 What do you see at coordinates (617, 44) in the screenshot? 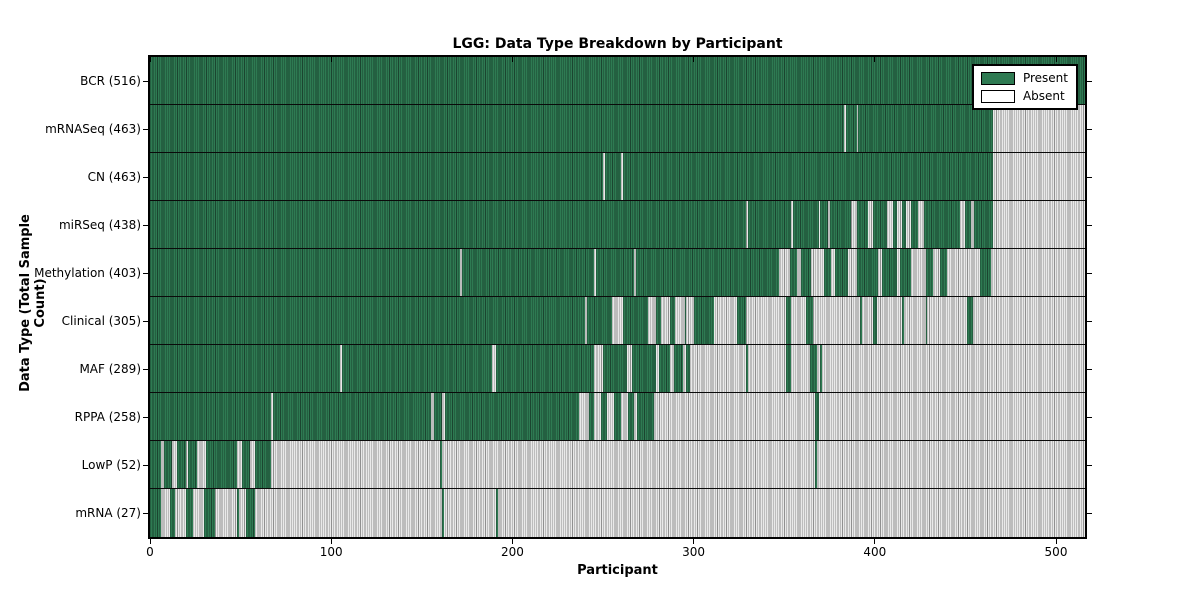
I see `chart-title: LGG: Data Type Breakdown by Participant` at bounding box center [617, 44].